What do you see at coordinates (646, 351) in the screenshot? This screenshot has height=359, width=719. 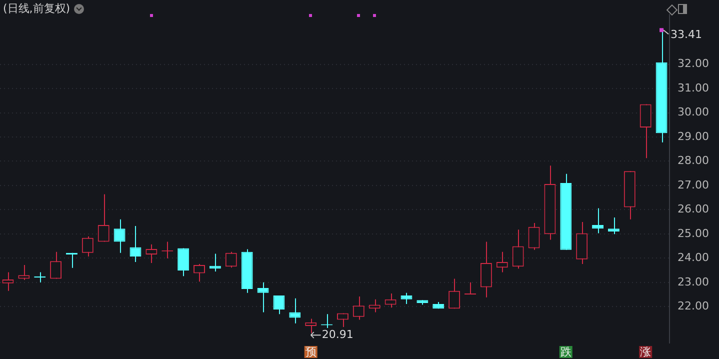 I see `text: 涨` at bounding box center [646, 351].